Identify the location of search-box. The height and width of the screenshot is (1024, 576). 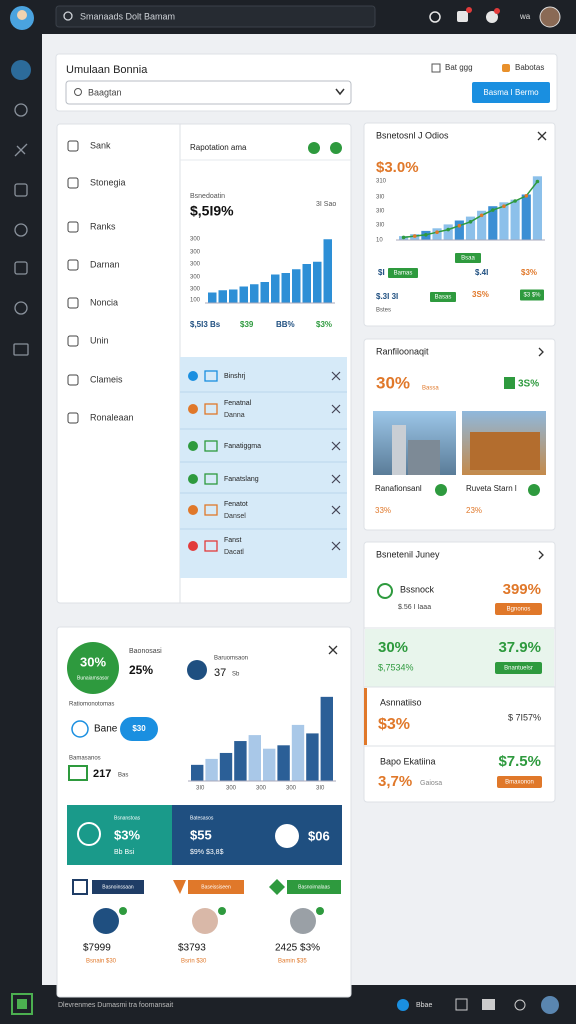
(215, 16).